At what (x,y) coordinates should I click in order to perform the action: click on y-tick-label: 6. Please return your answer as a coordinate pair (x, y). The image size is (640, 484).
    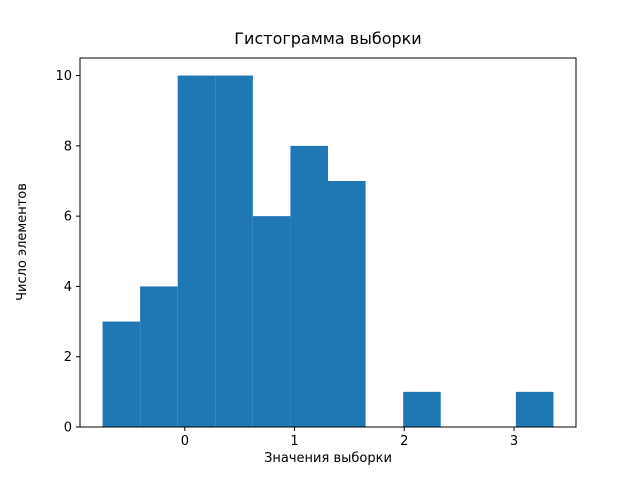
    Looking at the image, I should click on (68, 217).